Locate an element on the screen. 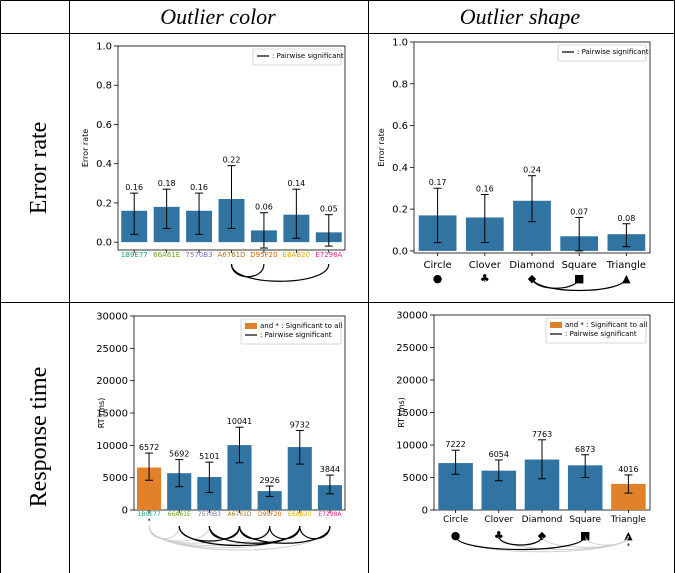 The image size is (675, 573). col-header-outlier-shape: Outlier shape is located at coordinates (520, 16).